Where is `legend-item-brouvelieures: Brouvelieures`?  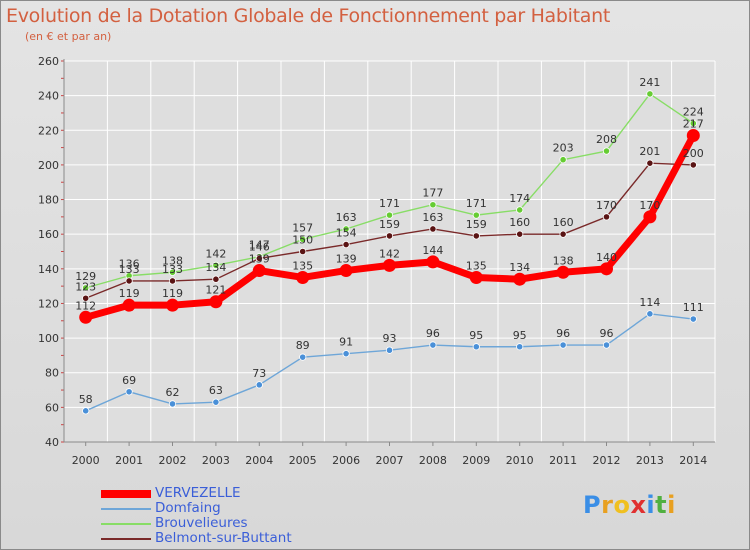 legend-item-brouvelieures: Brouvelieures is located at coordinates (231, 523).